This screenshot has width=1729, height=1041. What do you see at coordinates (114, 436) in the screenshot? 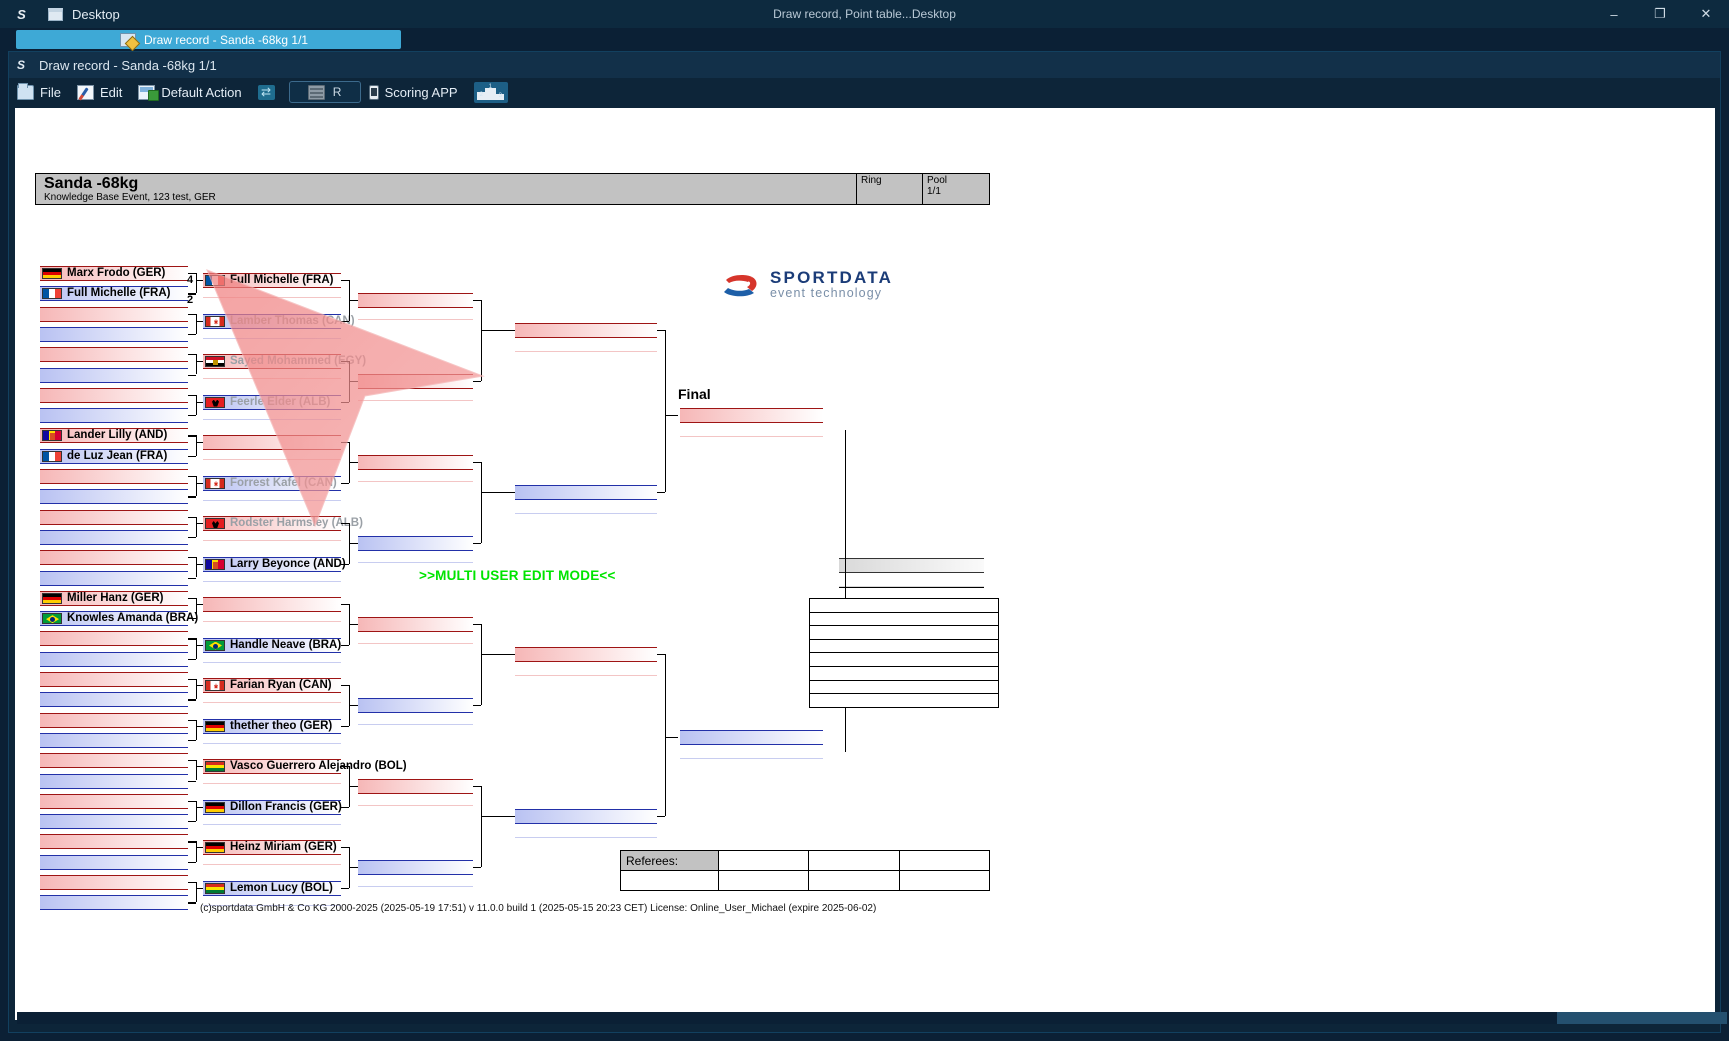
I see `round1-slot-9: Lander Lilly (AND)` at bounding box center [114, 436].